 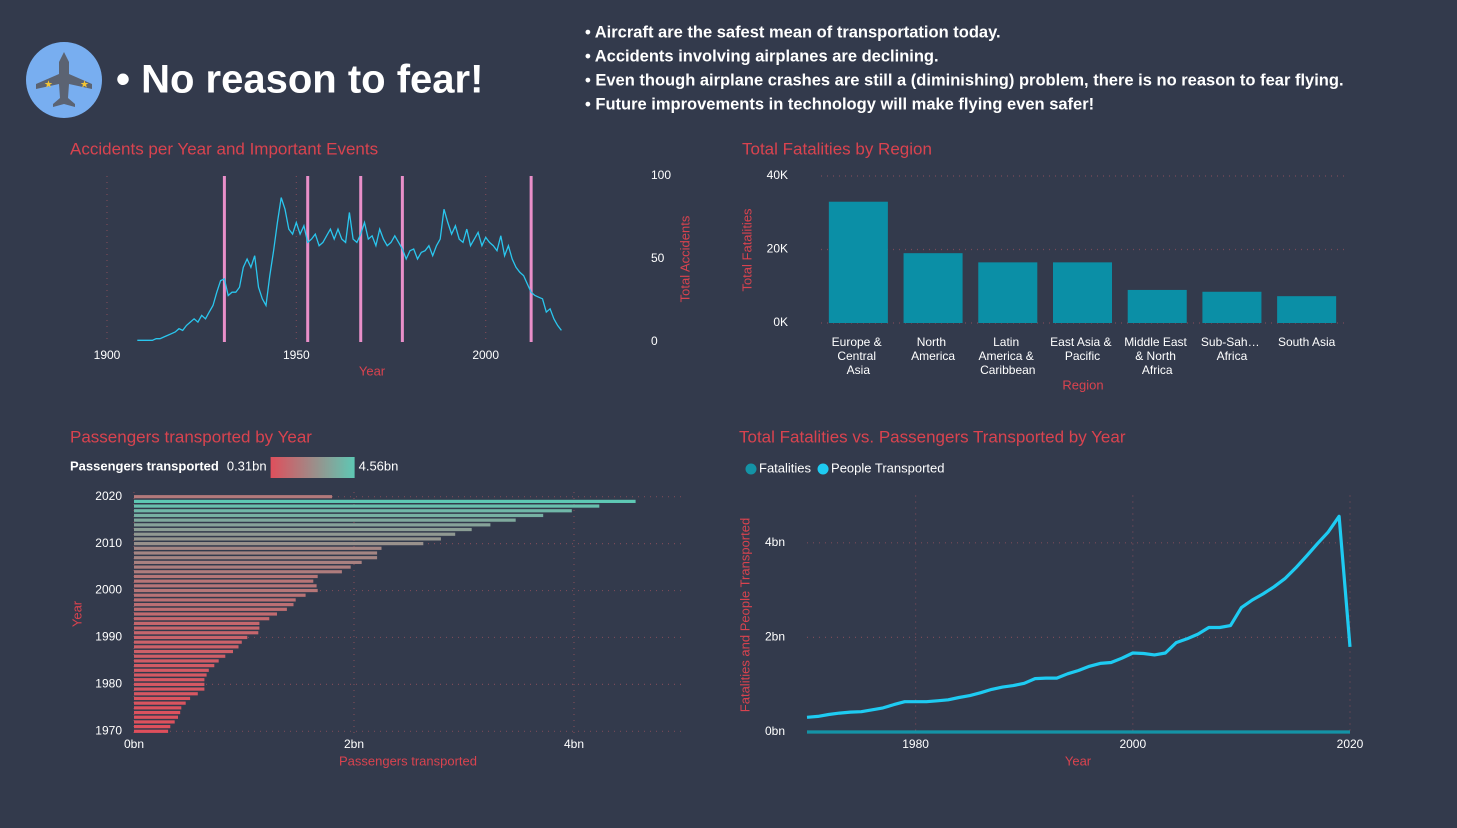 I want to click on label-line: America &, so click(x=1007, y=356).